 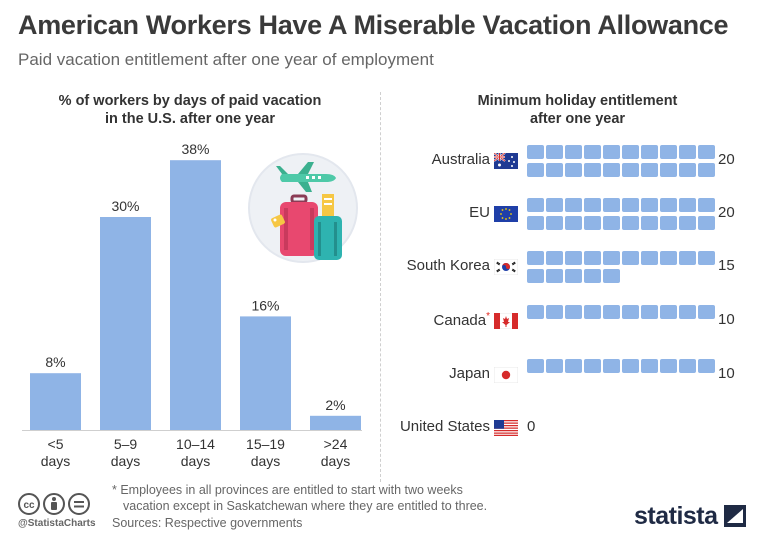 I want to click on luggage-icon, so click(x=306, y=227).